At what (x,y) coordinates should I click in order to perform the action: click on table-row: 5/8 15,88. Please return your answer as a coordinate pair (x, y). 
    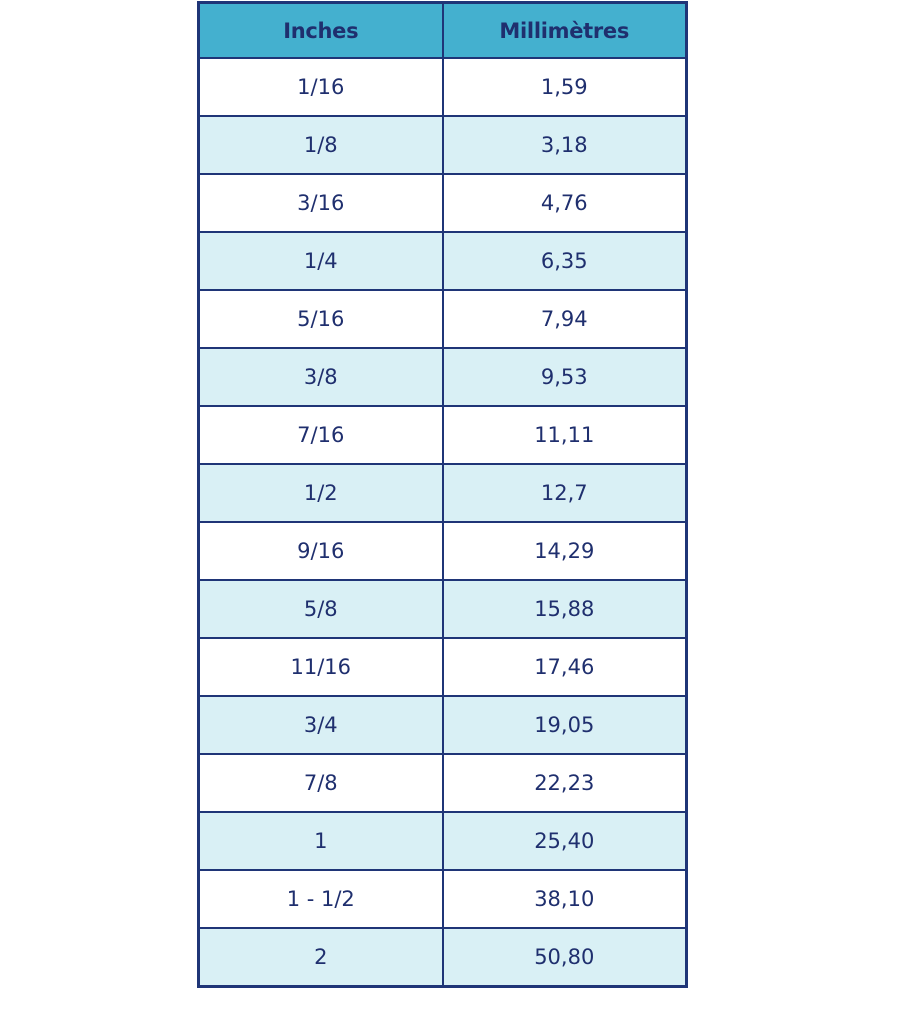
    Looking at the image, I should click on (442, 609).